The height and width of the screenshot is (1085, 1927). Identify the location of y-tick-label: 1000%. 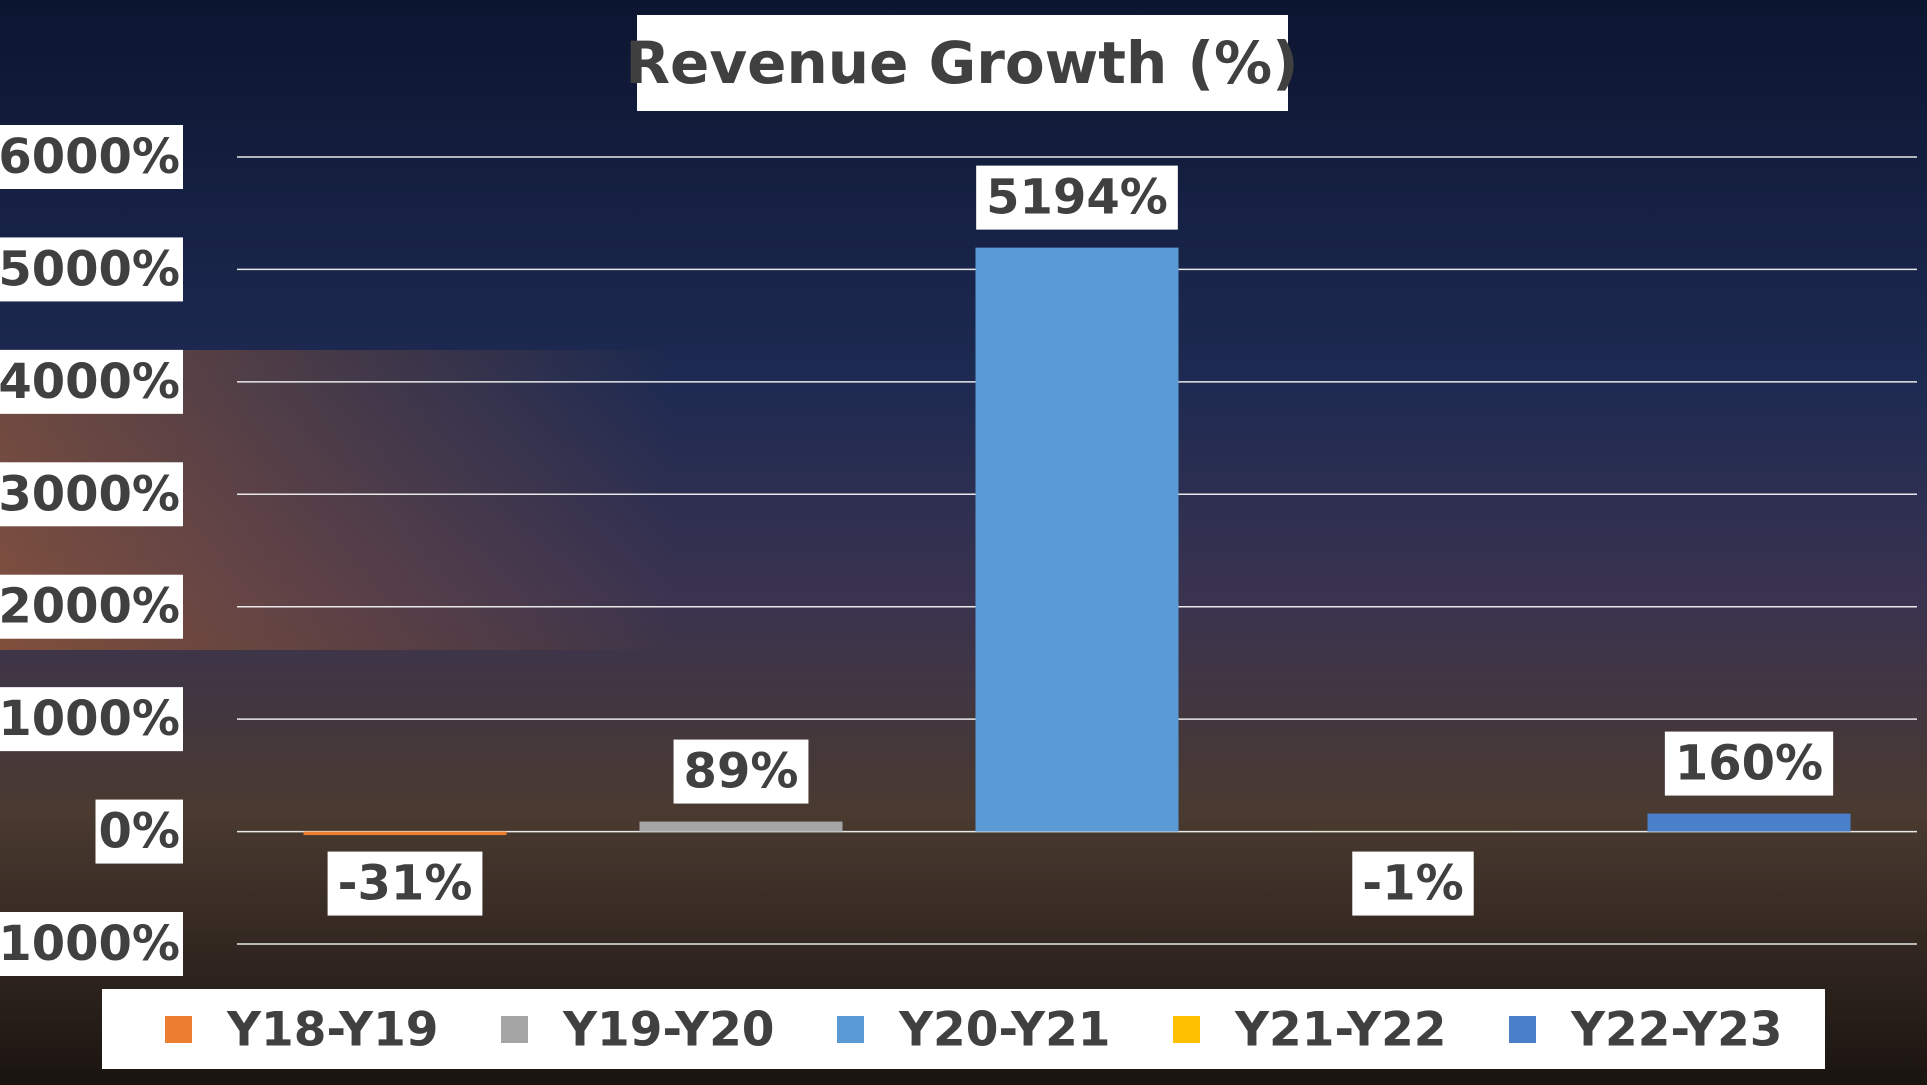
(90, 719).